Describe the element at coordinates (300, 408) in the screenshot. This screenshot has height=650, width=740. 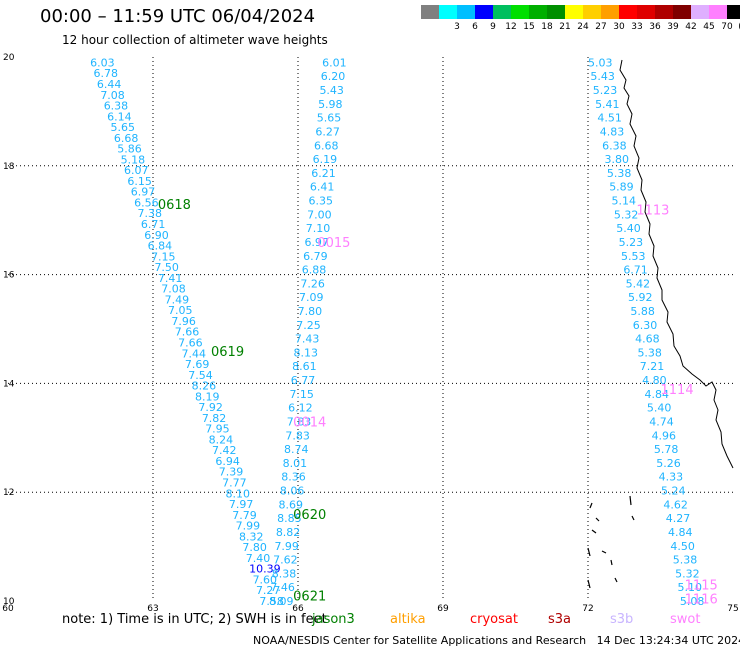
I see `wave-height-value: 6.12` at that location.